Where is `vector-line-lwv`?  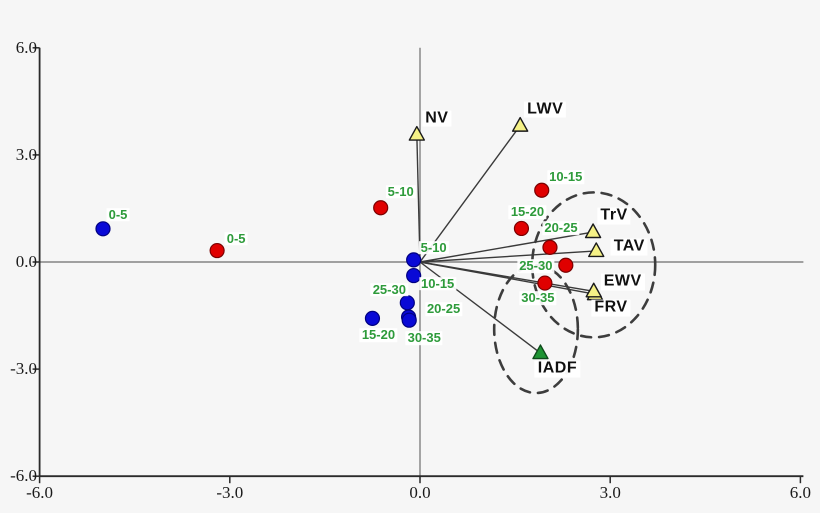 vector-line-lwv is located at coordinates (470, 194).